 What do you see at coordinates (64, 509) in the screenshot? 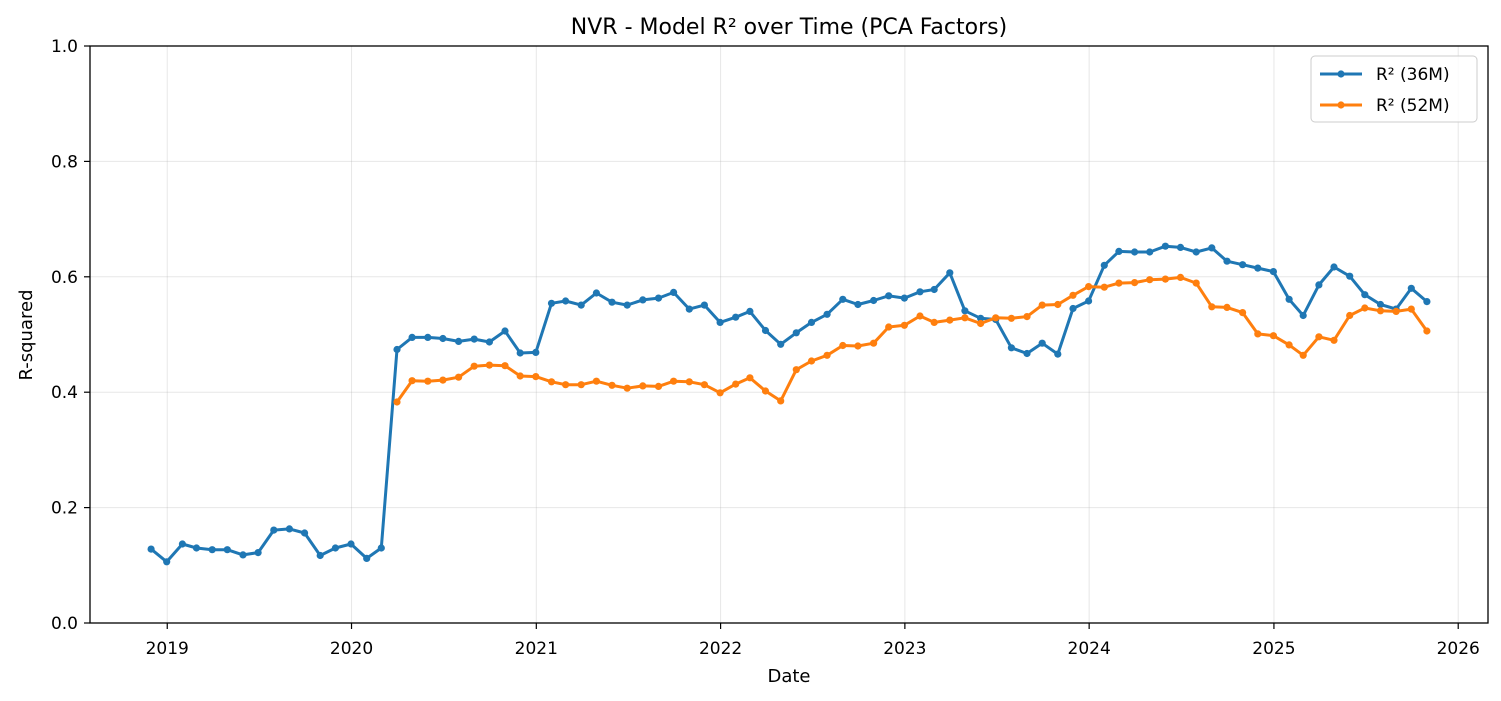
I see `y-tick-label: 0.2` at bounding box center [64, 509].